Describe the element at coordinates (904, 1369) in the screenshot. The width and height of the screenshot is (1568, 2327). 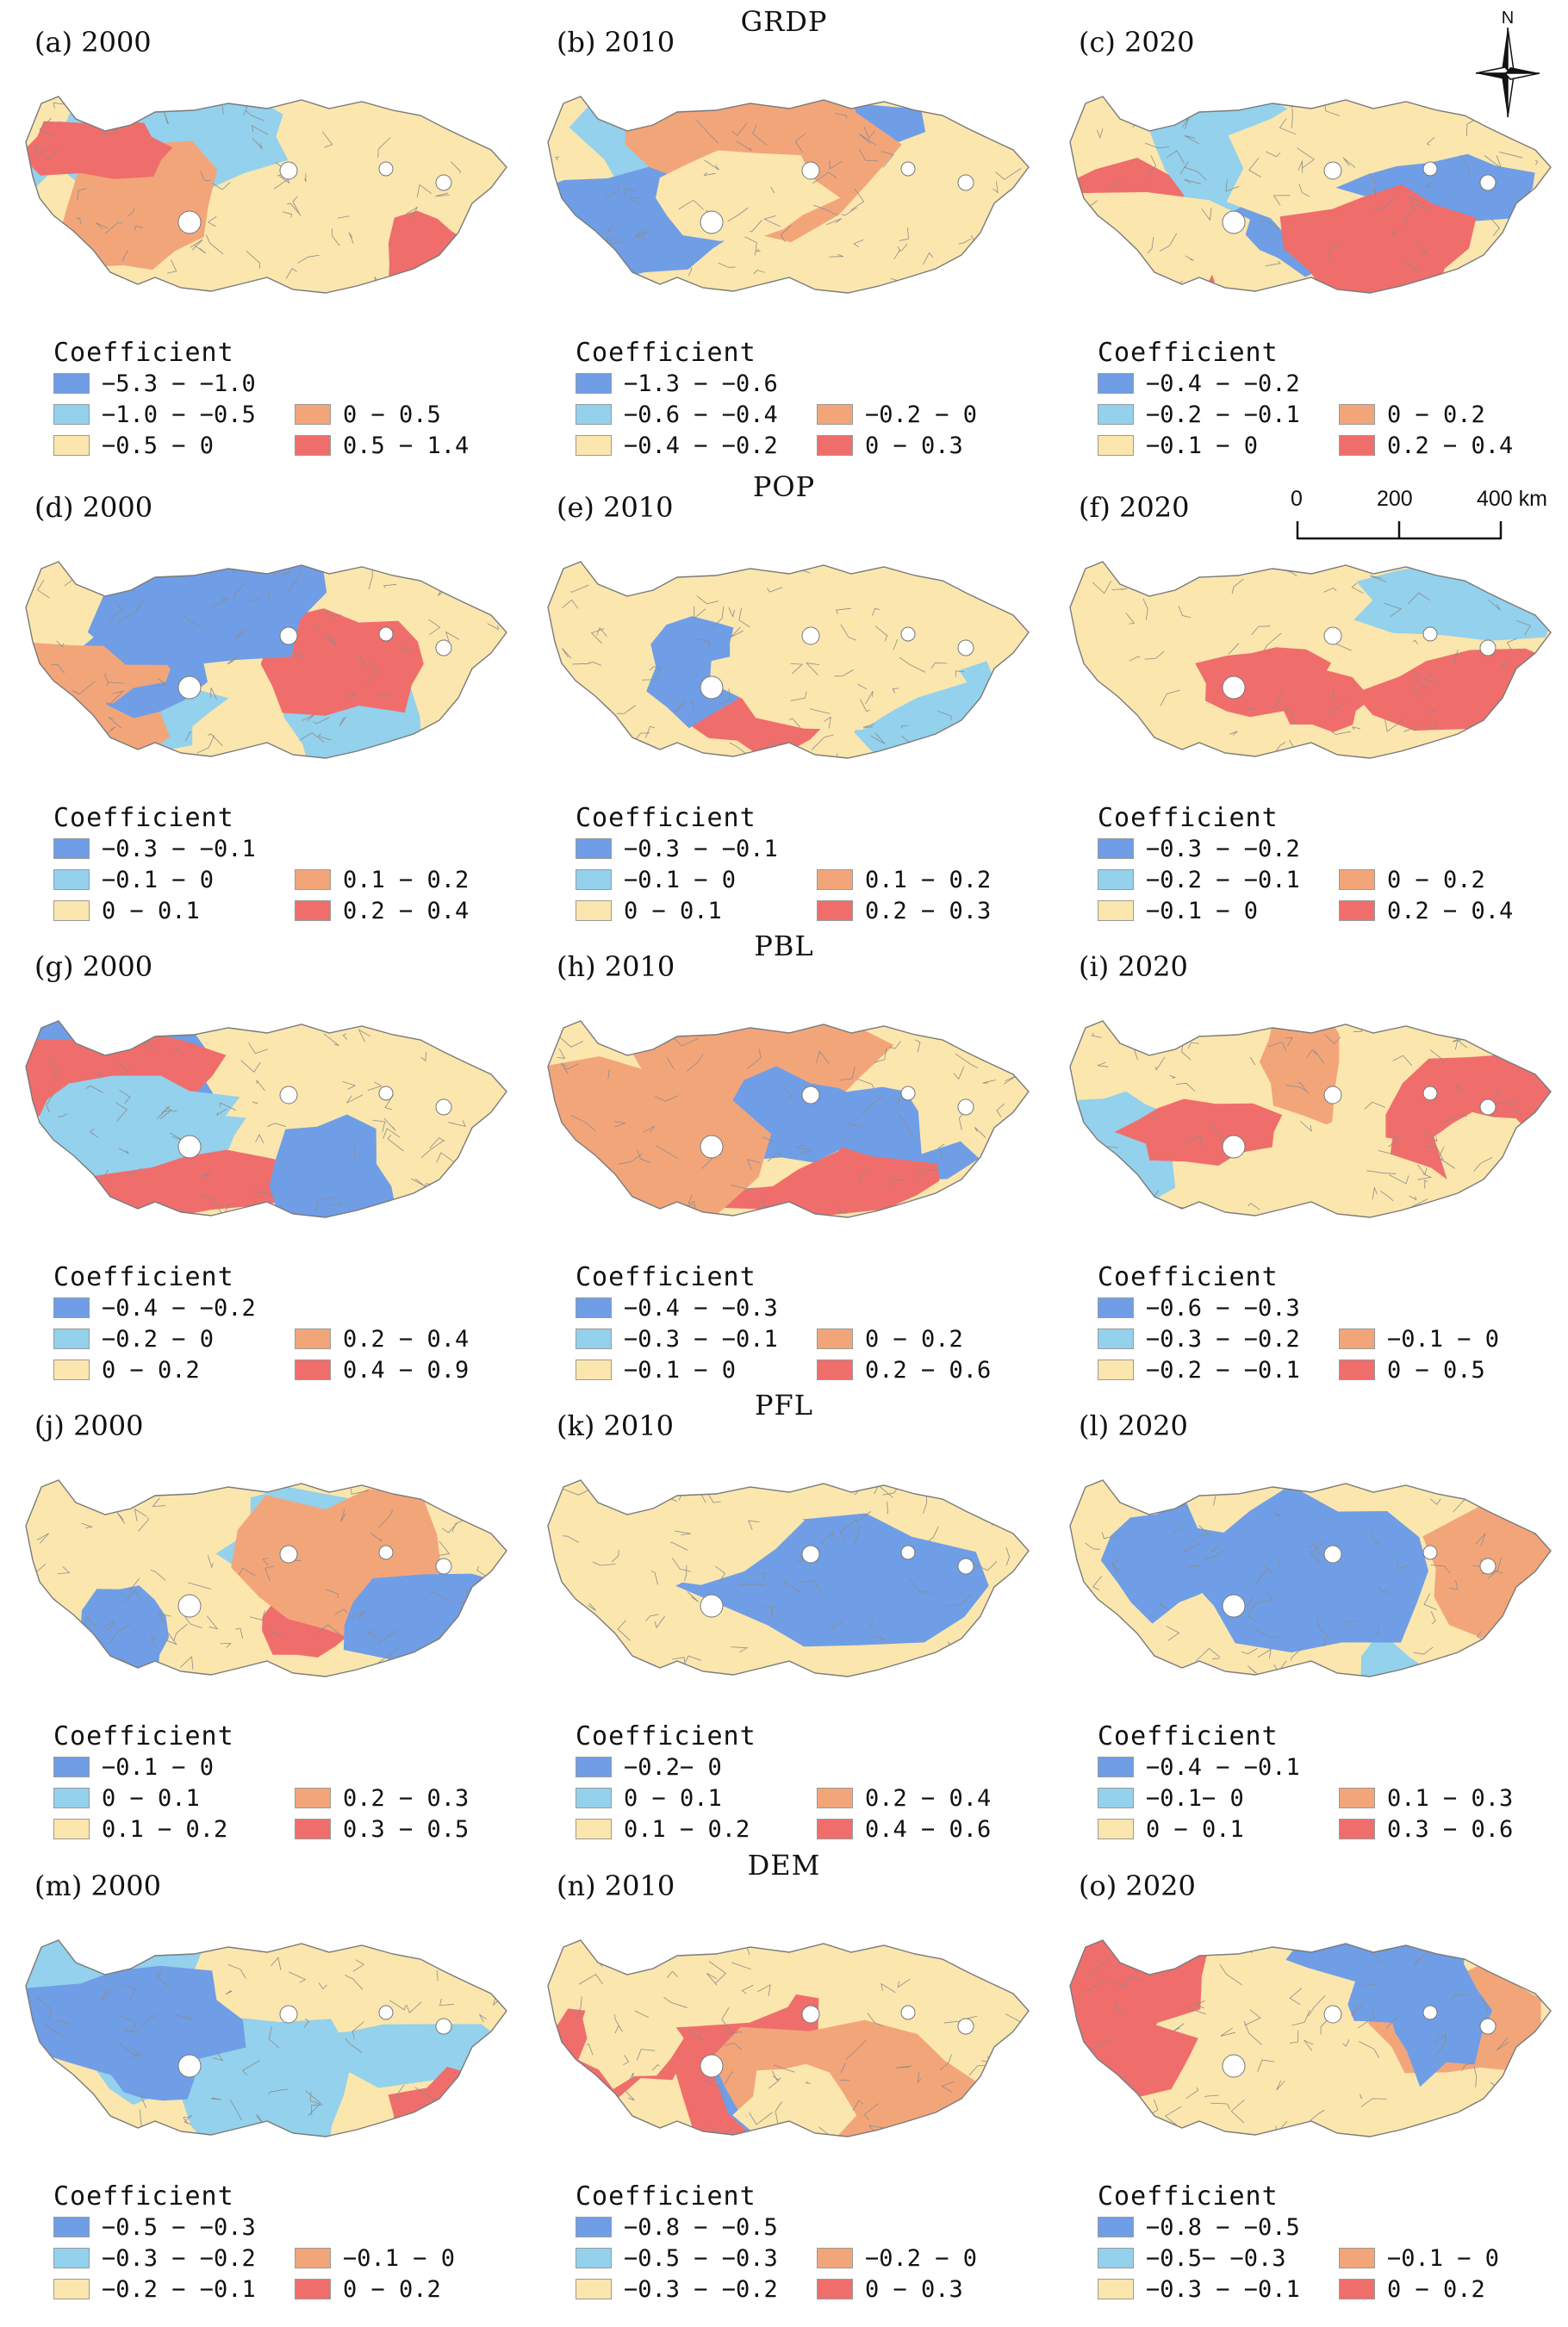
I see `legend-item: 0.2 − 0.6` at that location.